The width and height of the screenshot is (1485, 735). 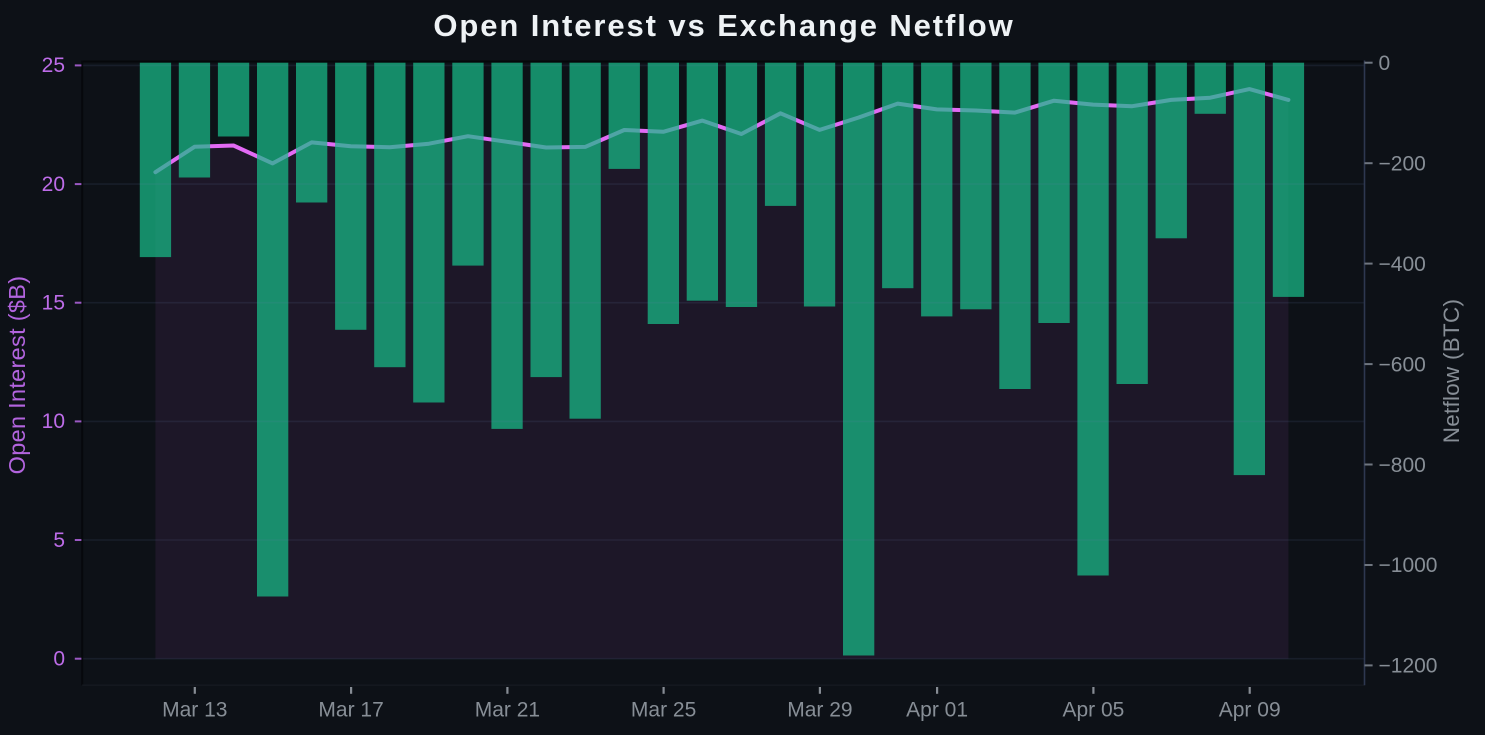 I want to click on svg-text: Mar 21, so click(x=507, y=709).